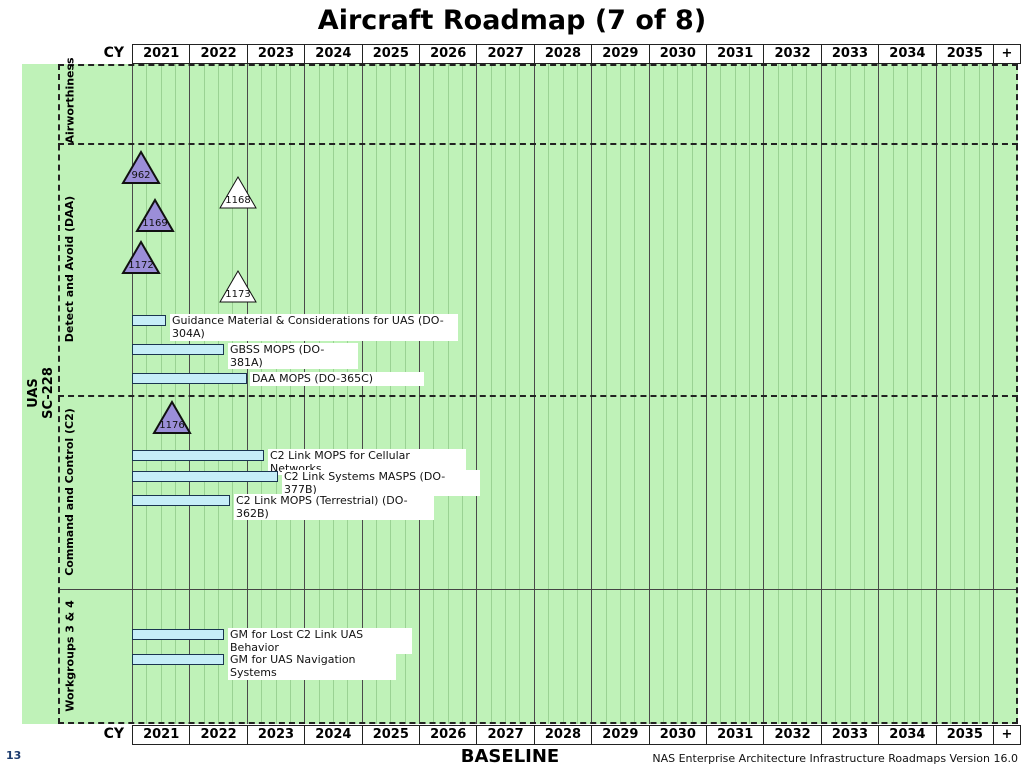 The width and height of the screenshot is (1024, 768). What do you see at coordinates (505, 735) in the screenshot?
I see `year-cell: 2027` at bounding box center [505, 735].